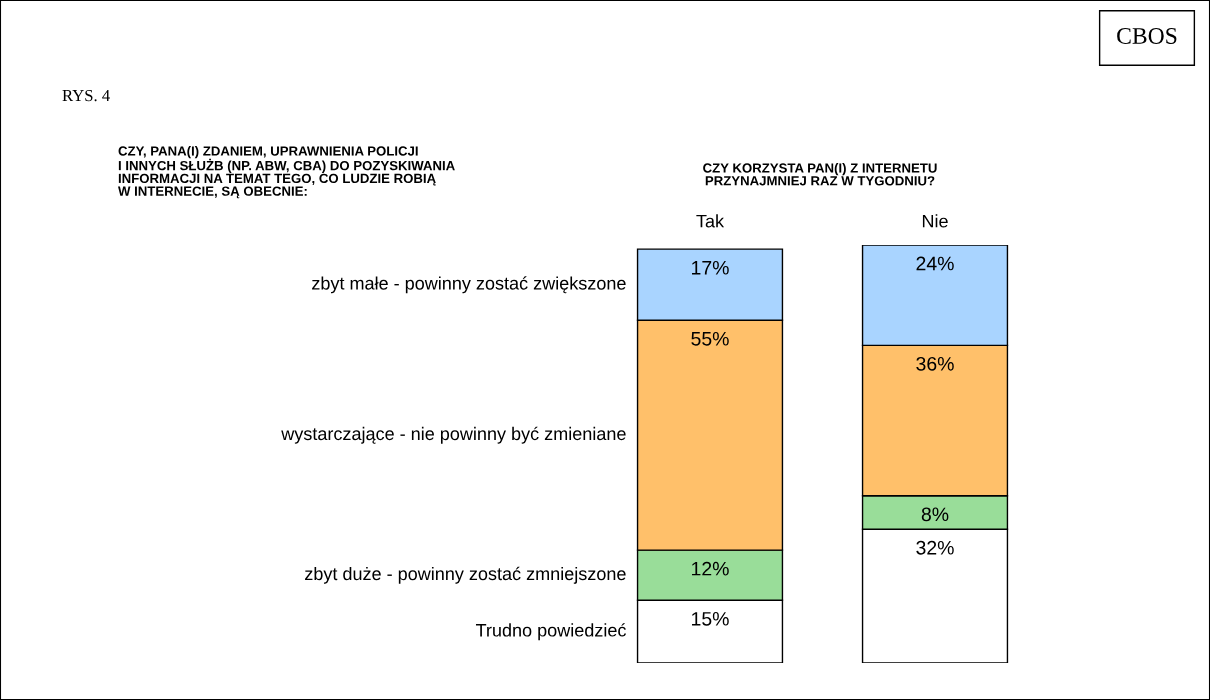 This screenshot has width=1210, height=700. Describe the element at coordinates (1147, 36) in the screenshot. I see `text: CBOS` at that location.